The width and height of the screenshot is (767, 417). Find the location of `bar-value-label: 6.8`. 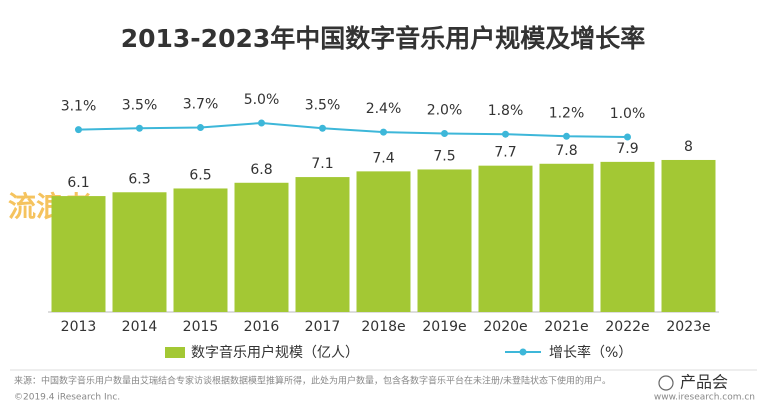

bar-value-label: 6.8 is located at coordinates (261, 170).